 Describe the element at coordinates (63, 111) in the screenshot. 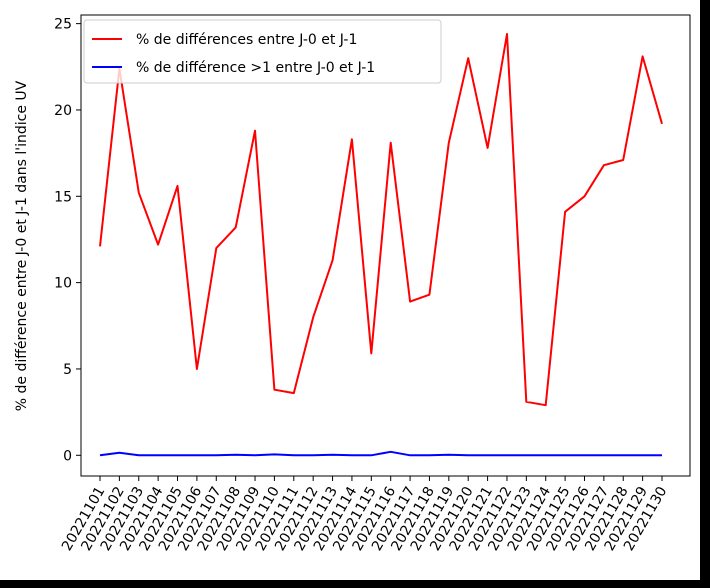

I see `y-tick-label: 20` at that location.